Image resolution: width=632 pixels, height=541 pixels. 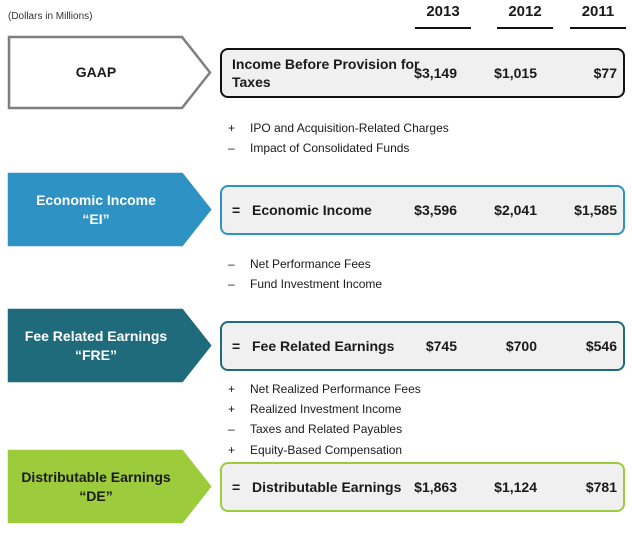 I want to click on arrow-label-line: Distributable Earnings, so click(x=96, y=476).